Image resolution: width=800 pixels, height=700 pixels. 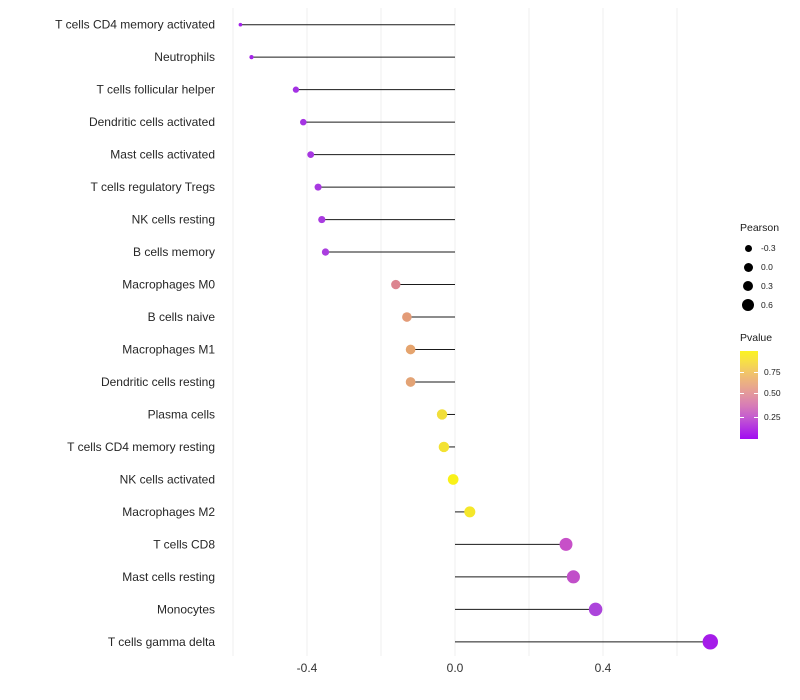 I want to click on y-axis-label: T cells follicular helper, so click(x=156, y=90).